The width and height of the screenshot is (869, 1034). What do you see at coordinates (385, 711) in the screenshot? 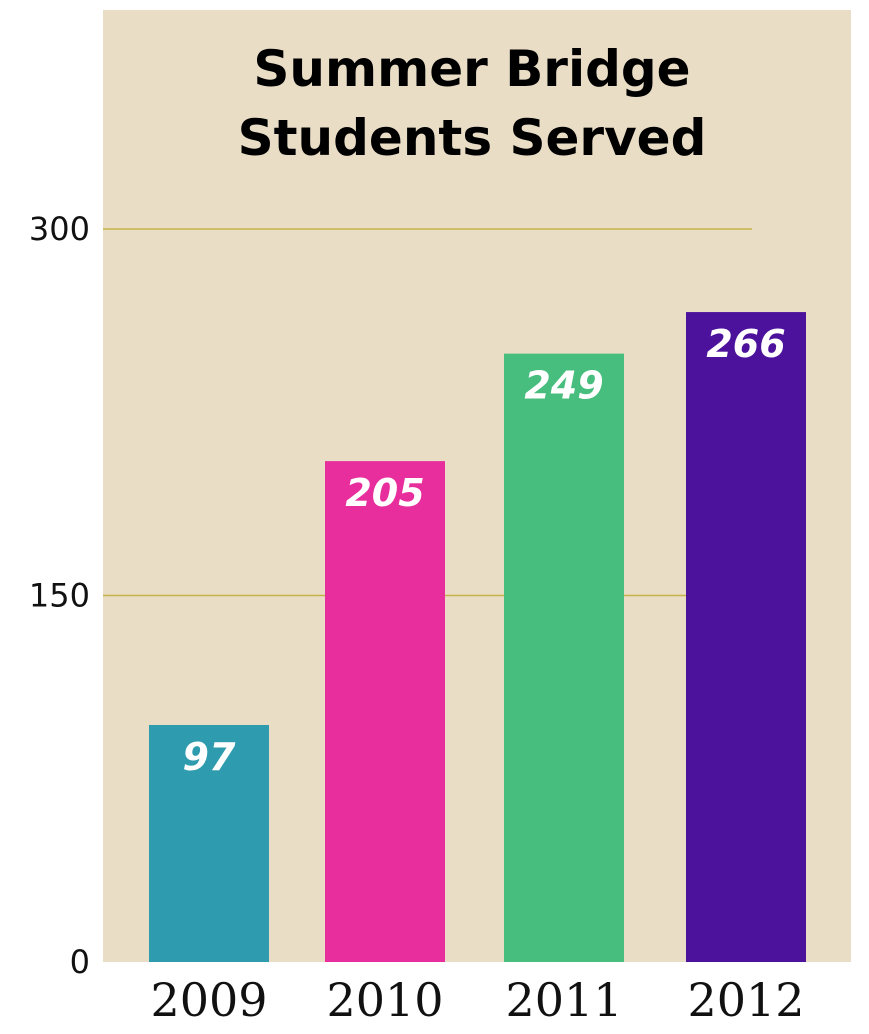
I see `bar-2010` at bounding box center [385, 711].